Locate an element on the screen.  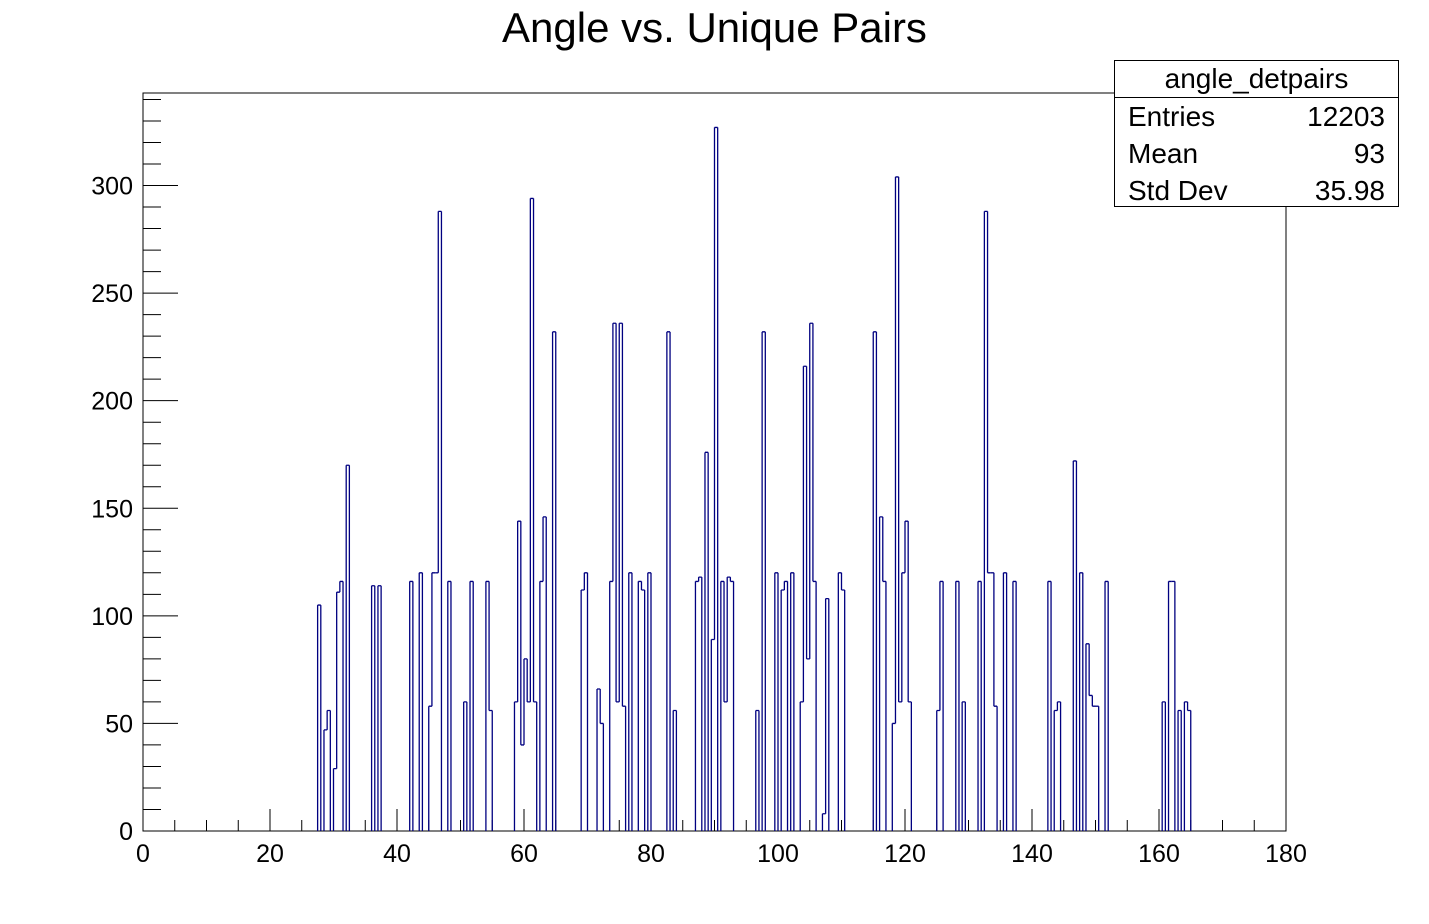
stats-stddev-value: 35.98 is located at coordinates (1349, 190).